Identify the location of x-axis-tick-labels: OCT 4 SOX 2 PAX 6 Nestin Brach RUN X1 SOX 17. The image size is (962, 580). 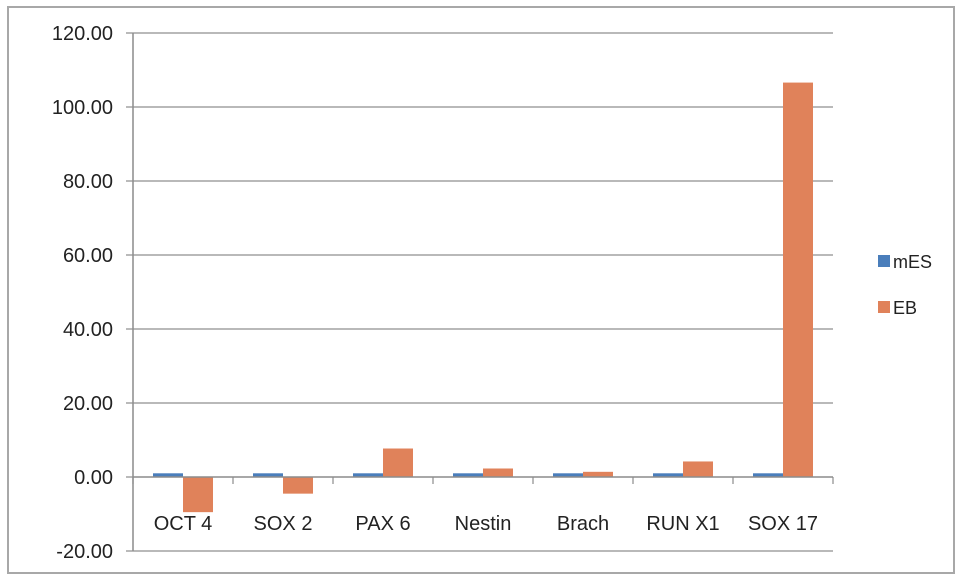
(486, 524).